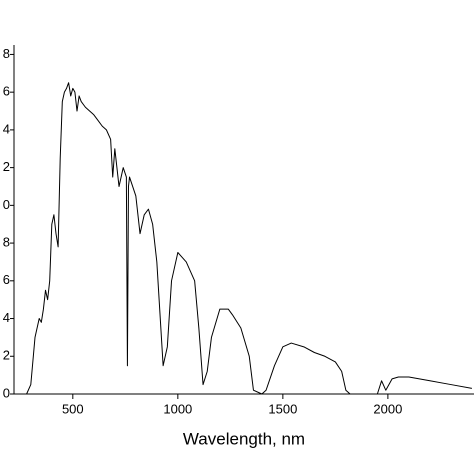  What do you see at coordinates (282, 408) in the screenshot?
I see `x-tick-label: 1500` at bounding box center [282, 408].